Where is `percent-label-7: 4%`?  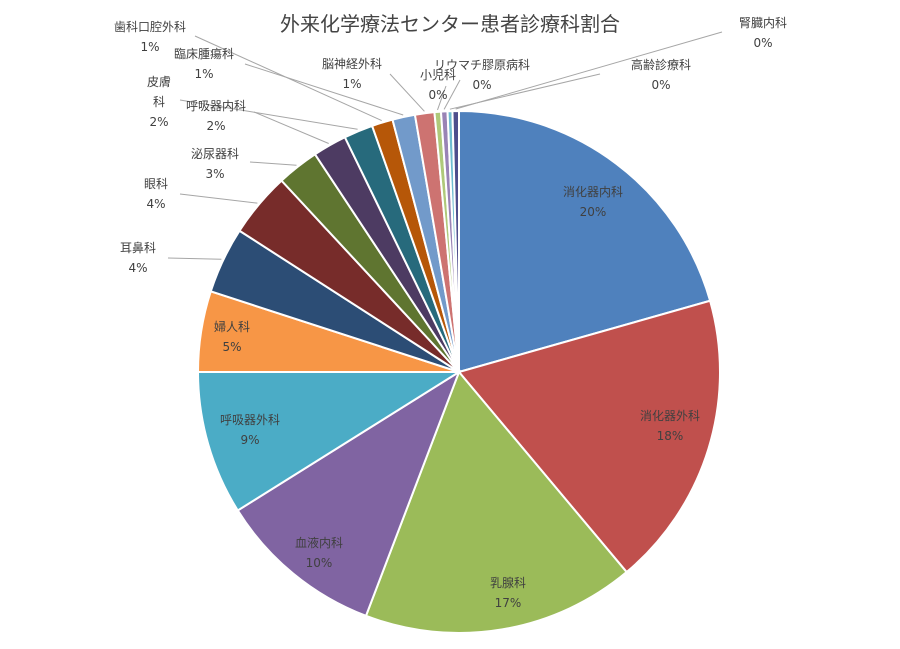 percent-label-7: 4% is located at coordinates (137, 268).